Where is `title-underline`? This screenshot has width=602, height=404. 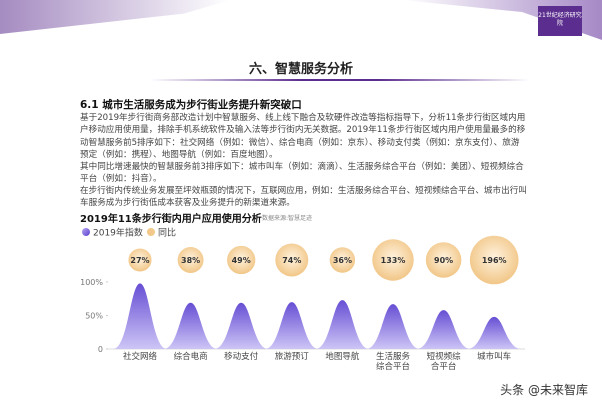 title-underline is located at coordinates (340, 80).